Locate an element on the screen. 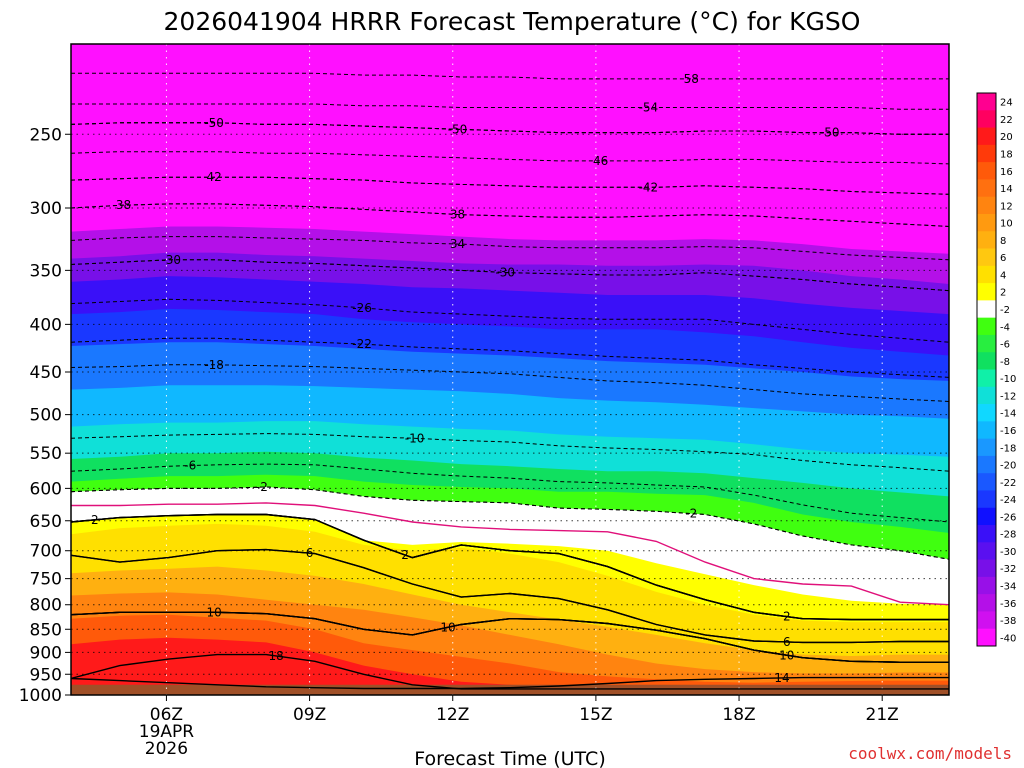 This screenshot has height=768, width=1024. contour-label: -10 is located at coordinates (415, 438).